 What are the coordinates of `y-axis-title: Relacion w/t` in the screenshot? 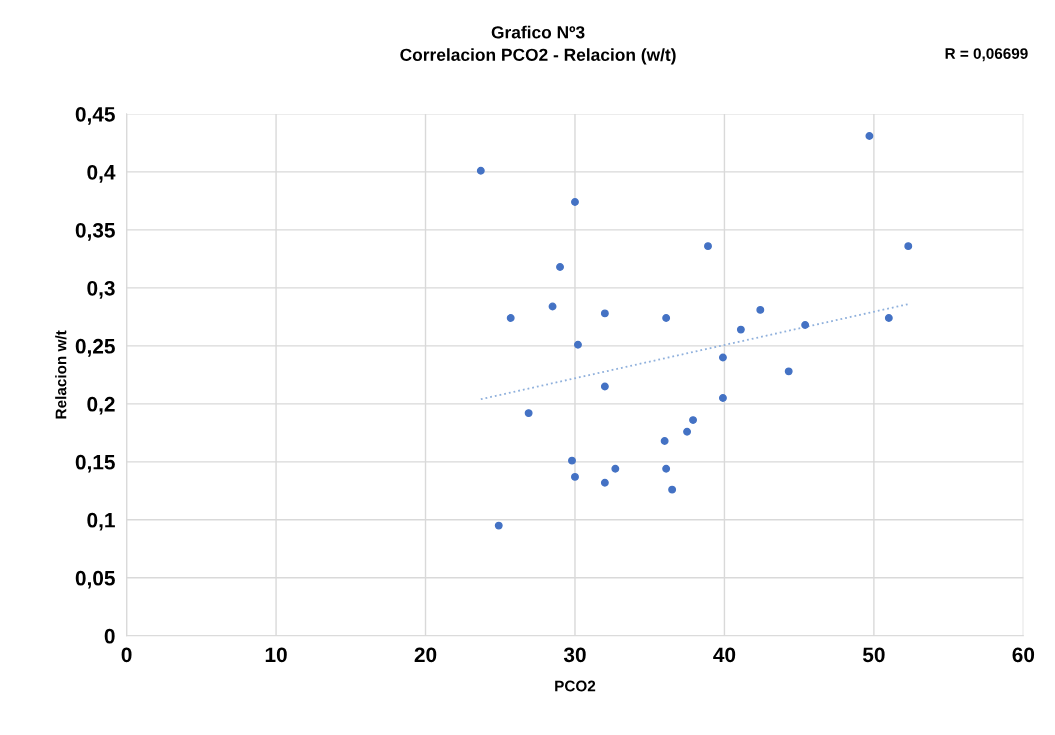 It's located at (61, 374).